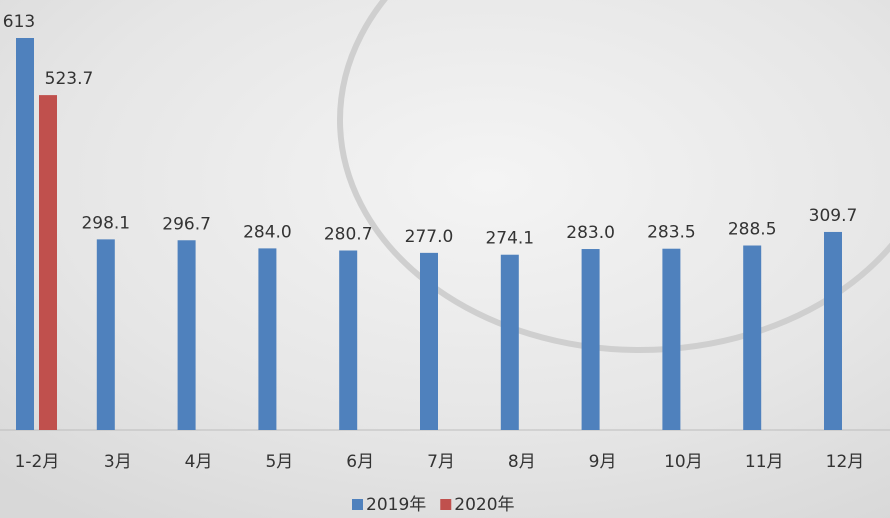  Describe the element at coordinates (590, 233) in the screenshot. I see `value-label: 283.0` at that location.